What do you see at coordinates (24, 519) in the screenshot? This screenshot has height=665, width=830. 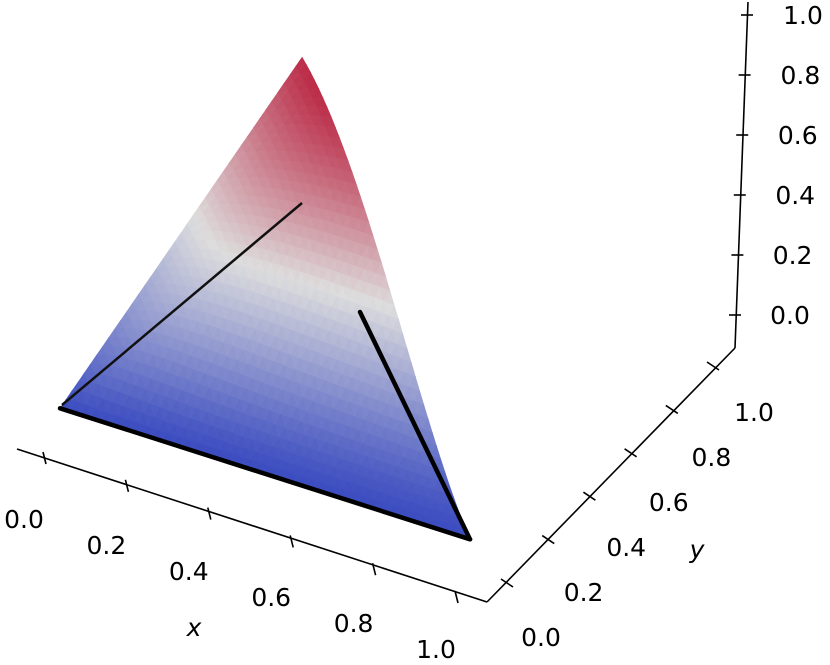 I see `x-tick-label: 0.0` at bounding box center [24, 519].